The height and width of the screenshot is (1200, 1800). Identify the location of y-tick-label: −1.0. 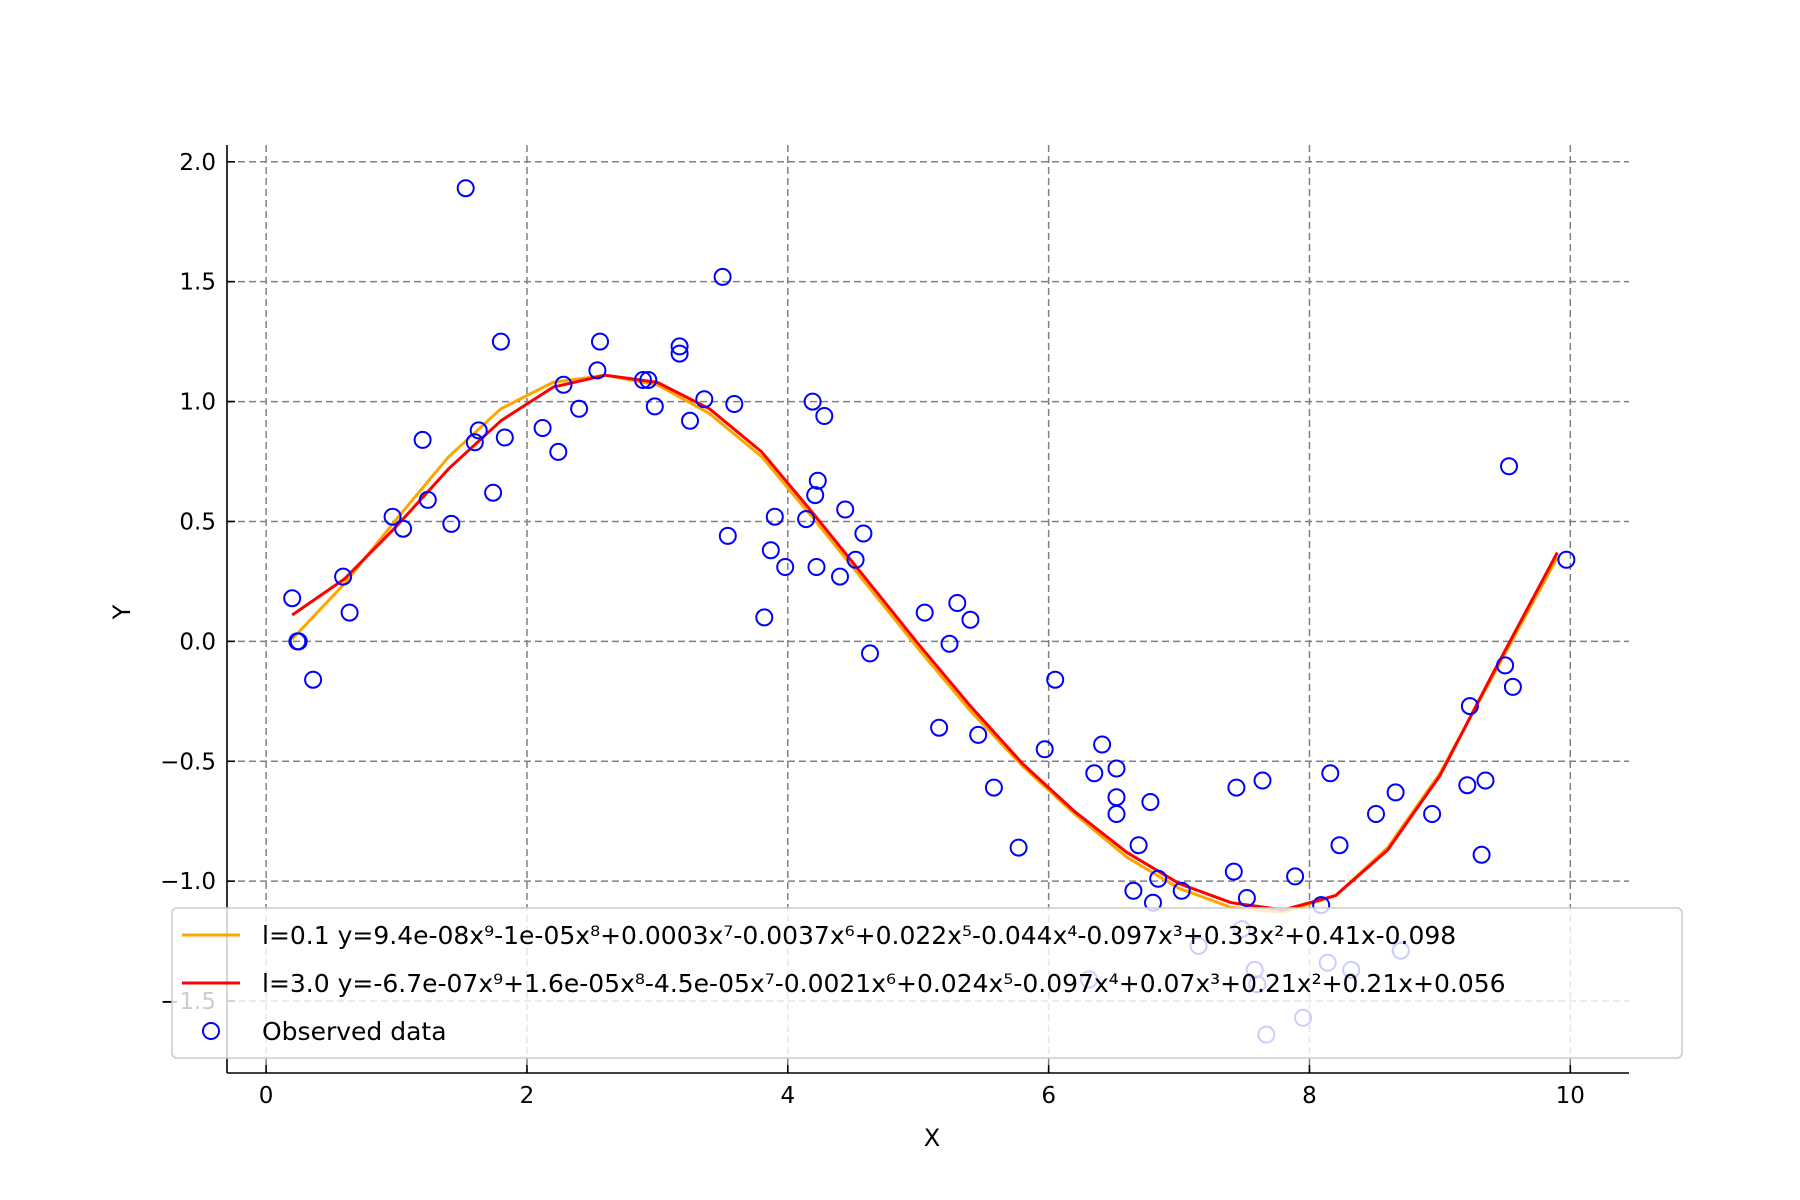
(188, 882).